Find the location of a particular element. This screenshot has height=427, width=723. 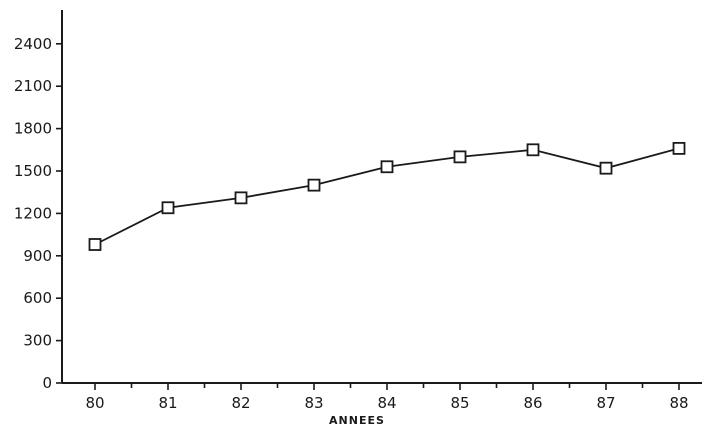

y-tick-label: 1500 is located at coordinates (33, 171).